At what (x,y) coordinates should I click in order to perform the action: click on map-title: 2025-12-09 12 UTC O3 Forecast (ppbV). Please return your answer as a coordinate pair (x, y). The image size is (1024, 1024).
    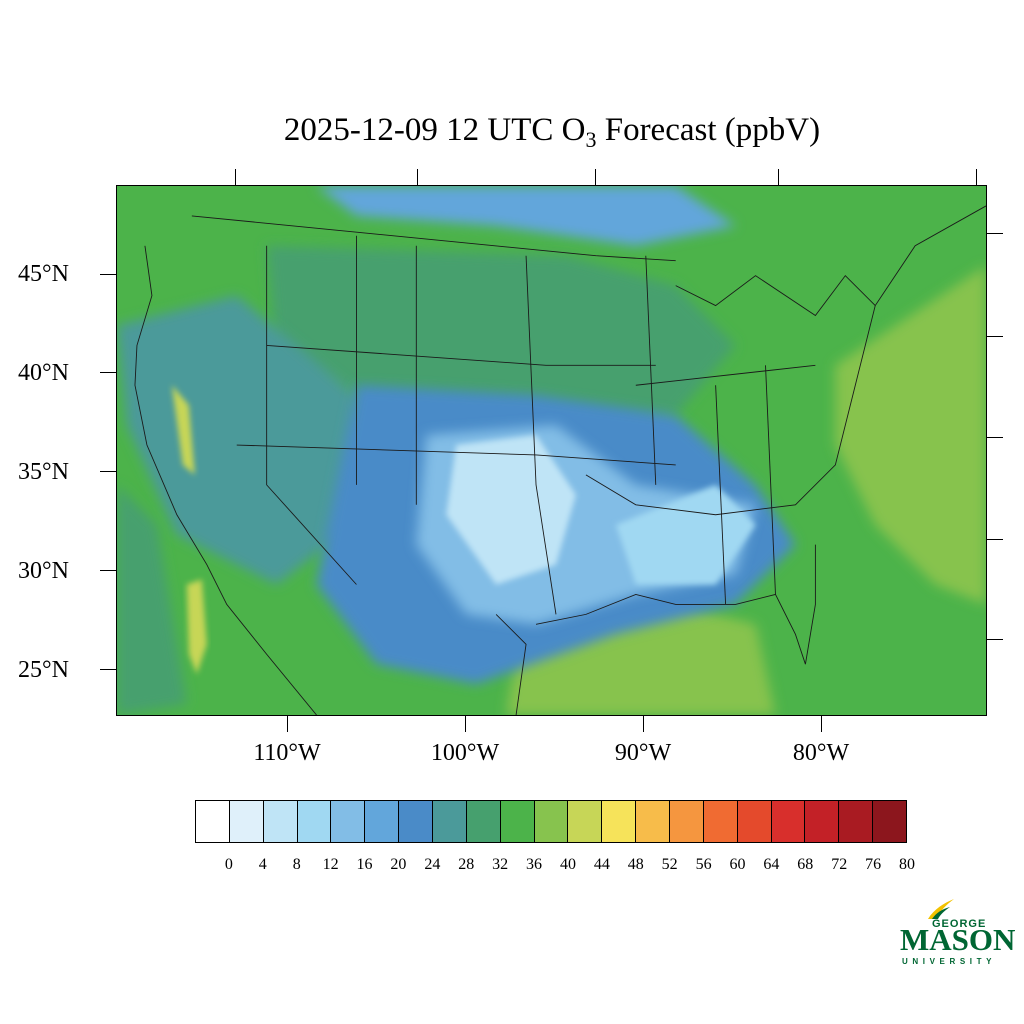
    Looking at the image, I should click on (512, 135).